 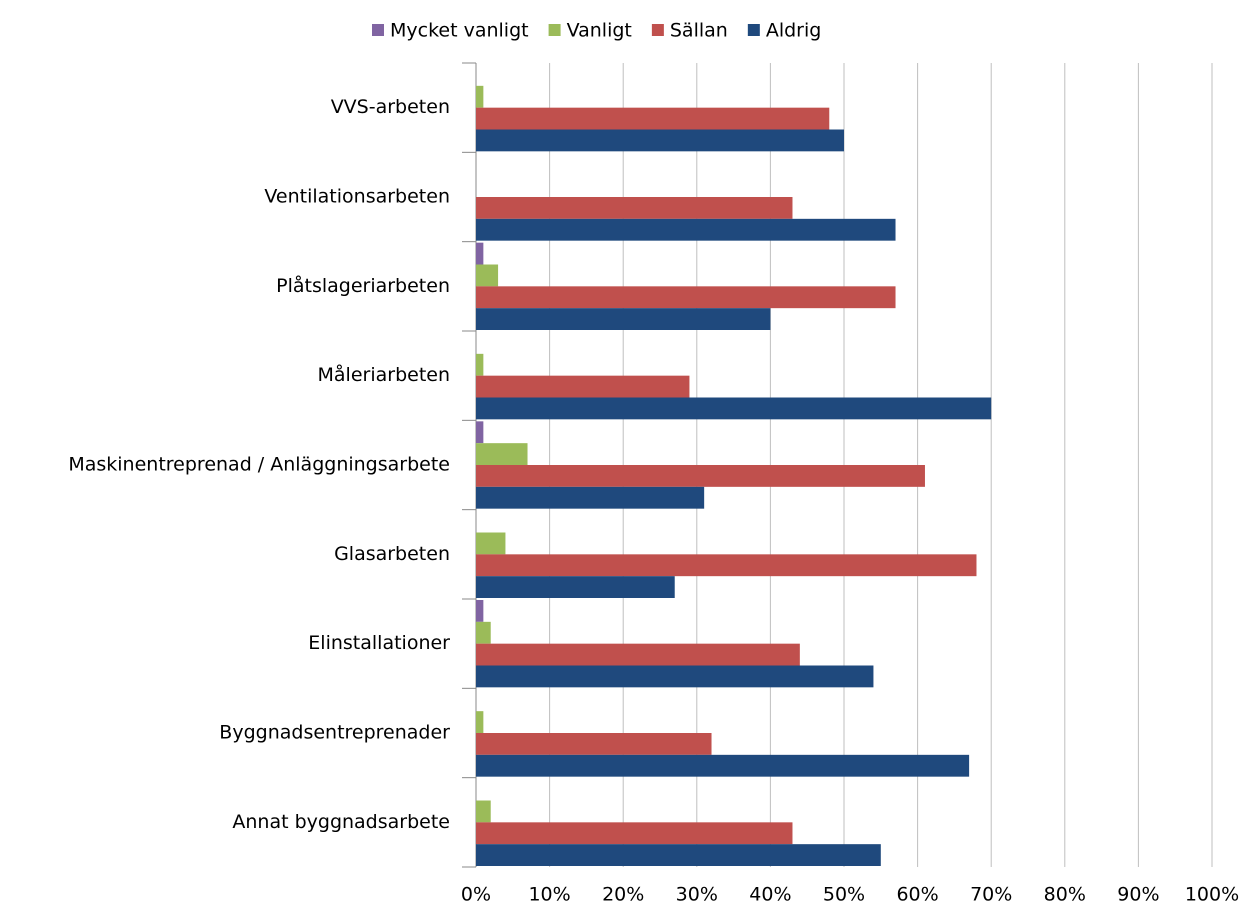 What do you see at coordinates (379, 643) in the screenshot?
I see `y-tick-label: Elinstallationer` at bounding box center [379, 643].